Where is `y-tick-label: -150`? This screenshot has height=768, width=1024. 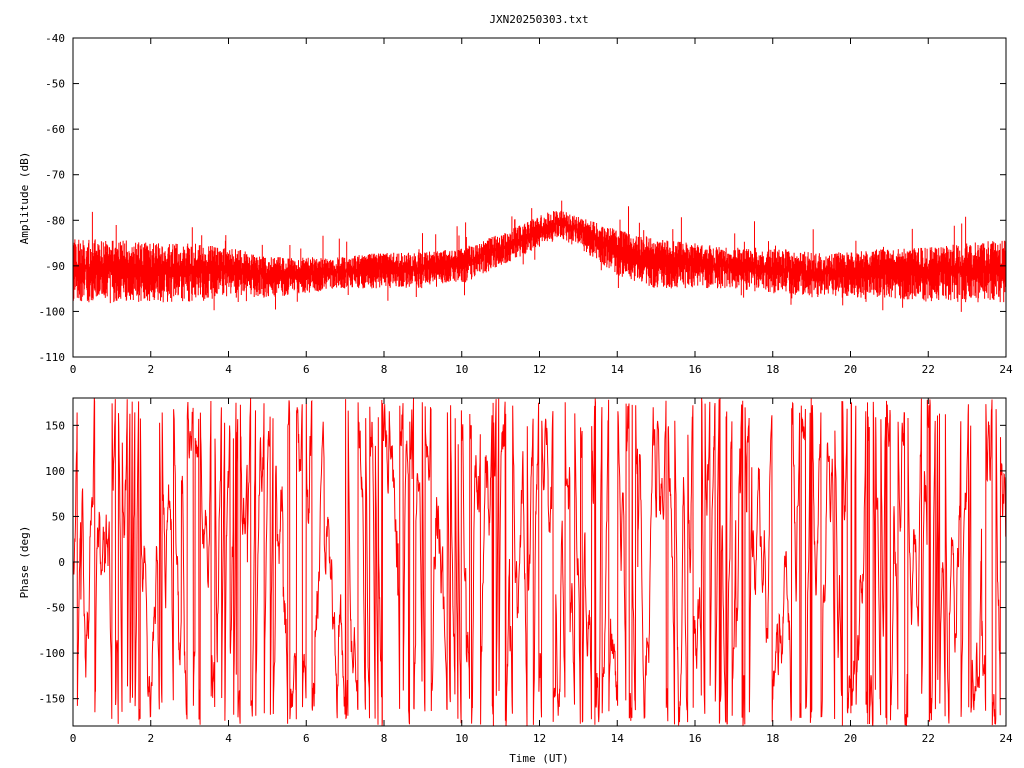
y-tick-label: -150 is located at coordinates (52, 699).